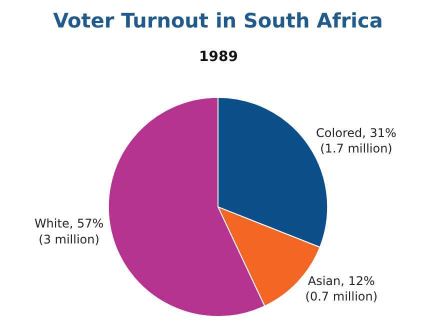 This screenshot has height=332, width=436. I want to click on chart-title: Voter Turnout in South Africa, so click(218, 20).